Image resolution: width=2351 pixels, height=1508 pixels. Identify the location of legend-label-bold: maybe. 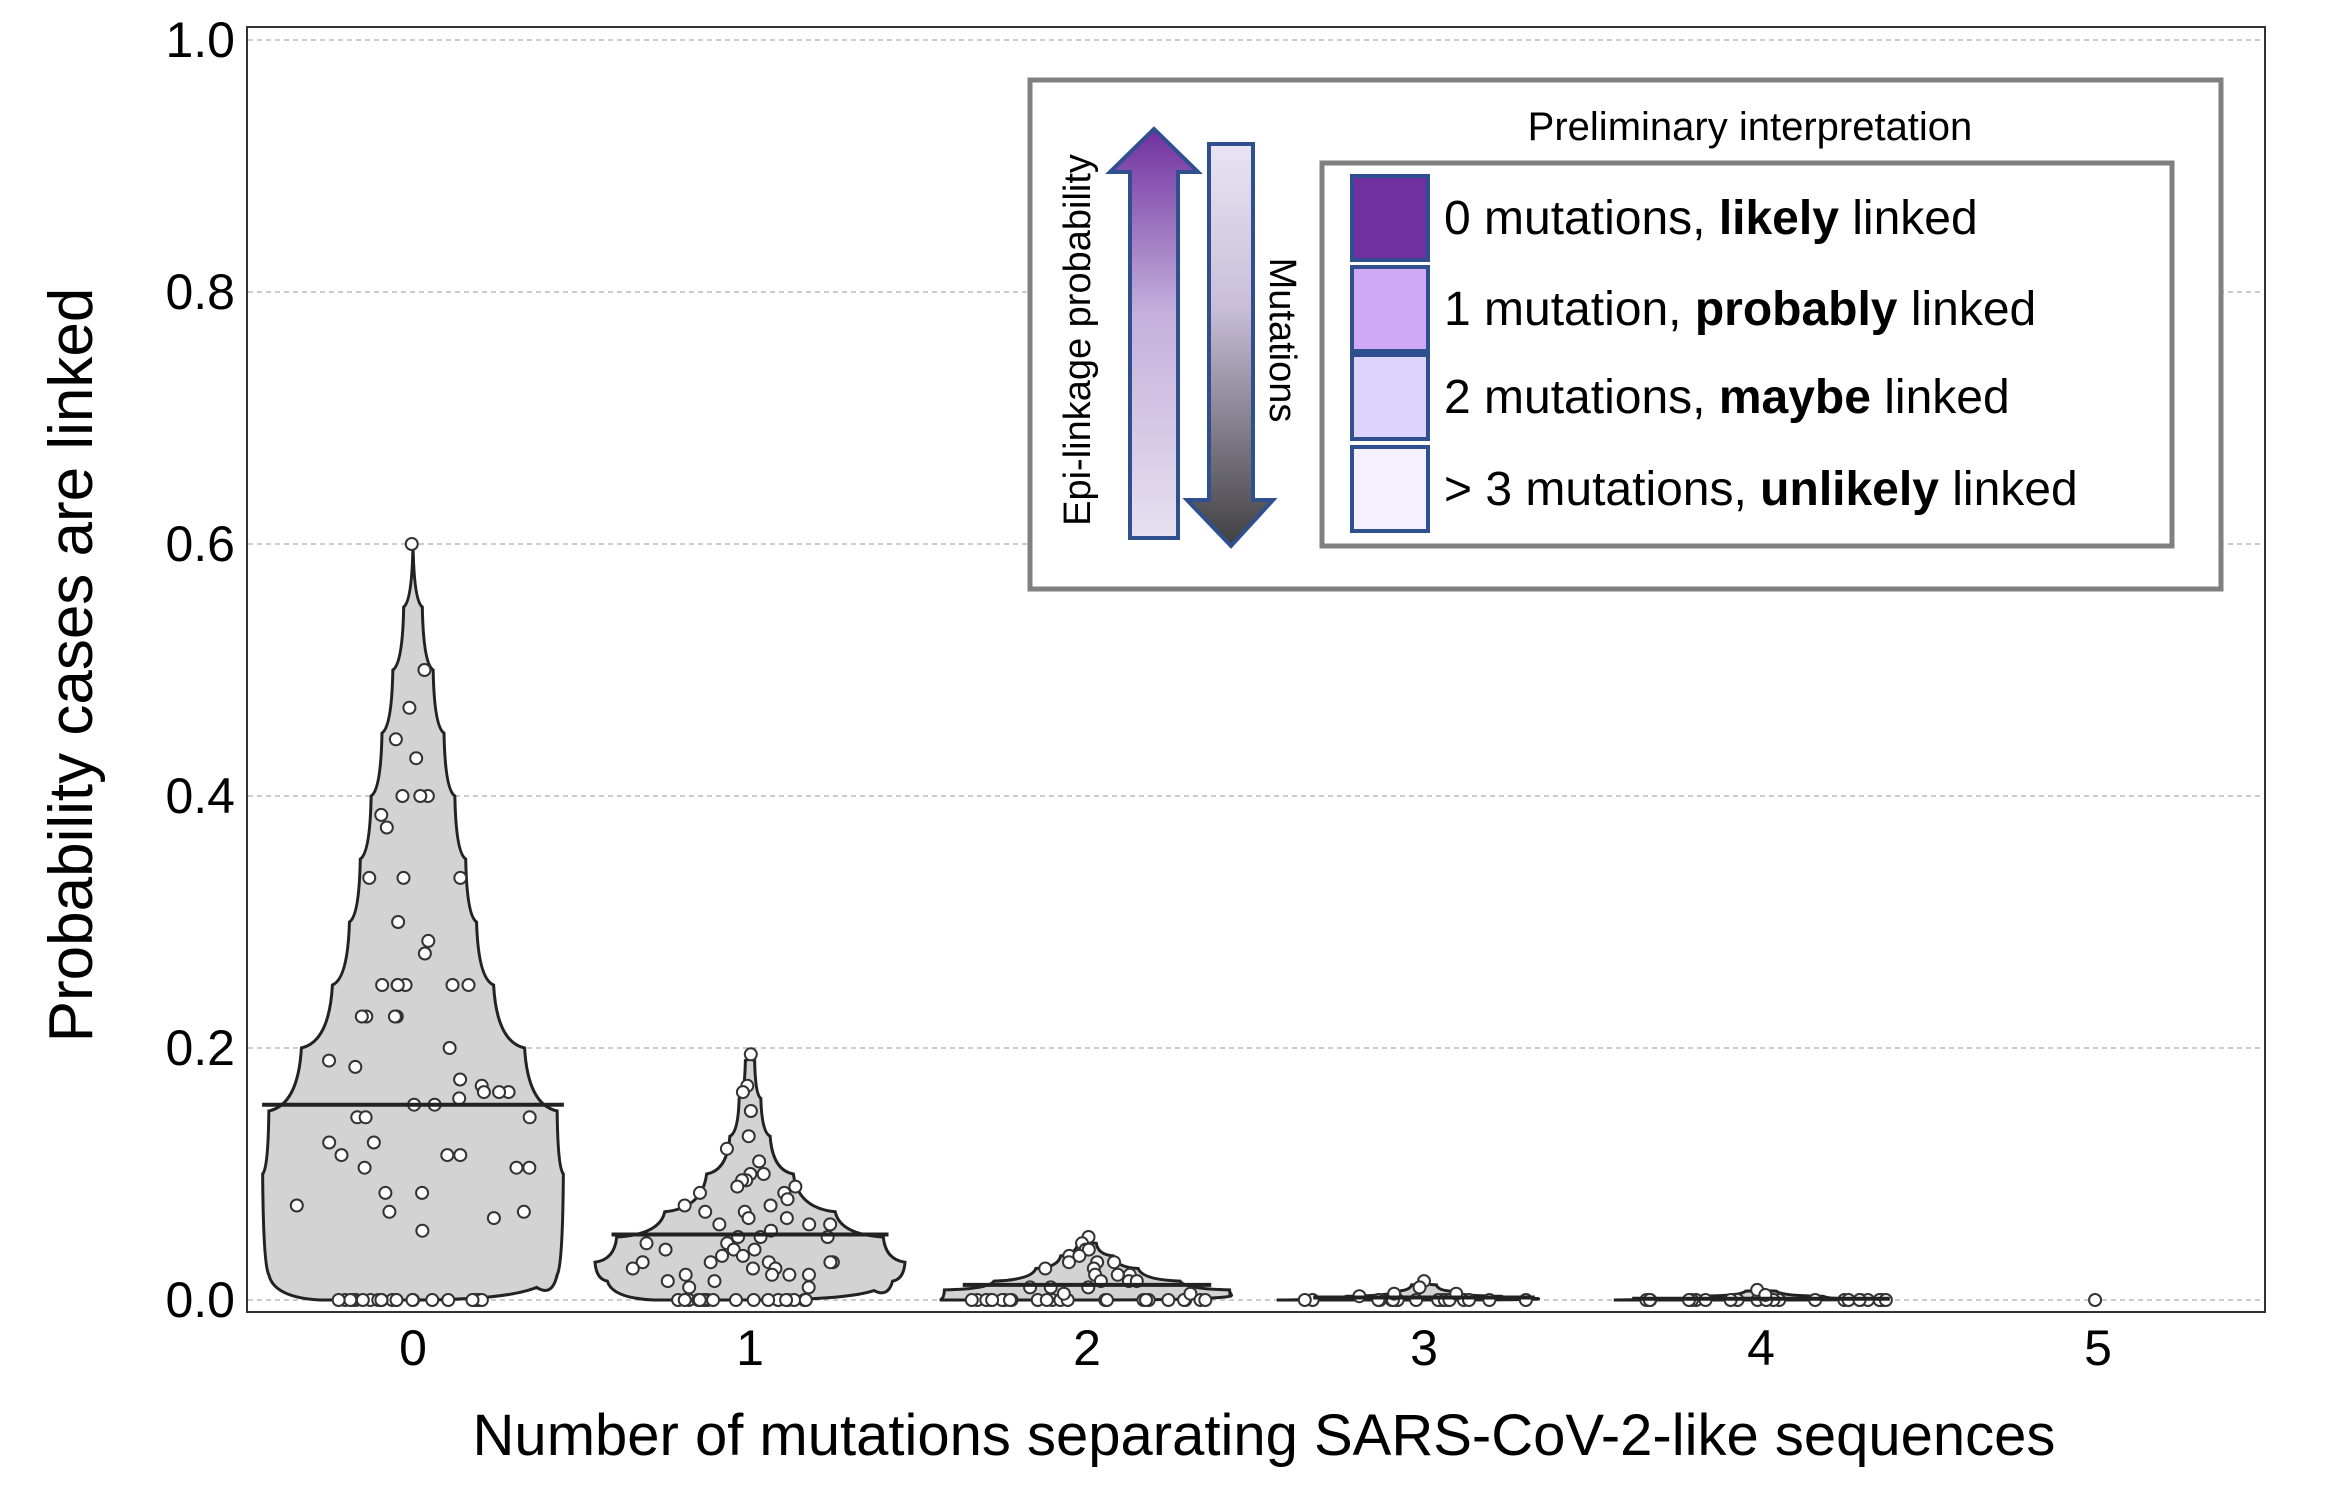
(1795, 397).